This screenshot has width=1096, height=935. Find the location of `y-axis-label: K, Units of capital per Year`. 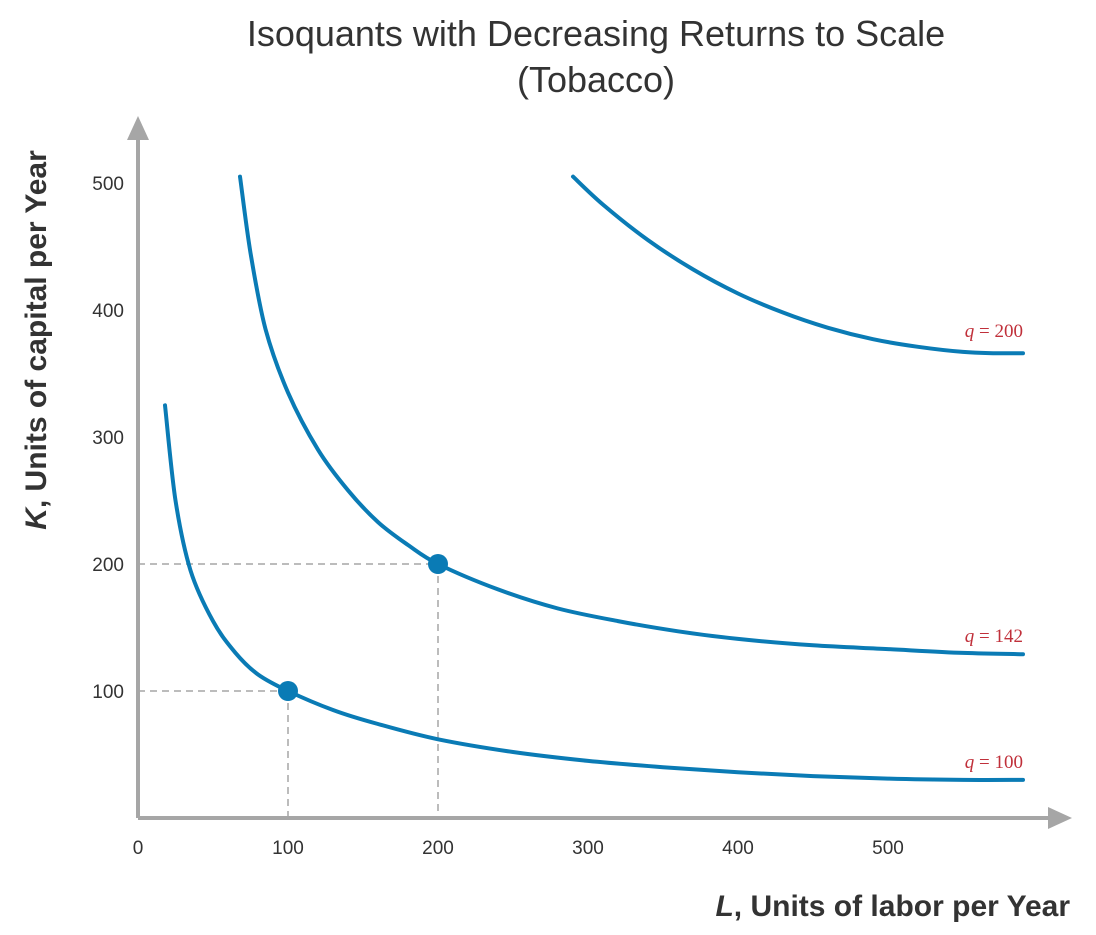

y-axis-label: K, Units of capital per Year is located at coordinates (36, 340).